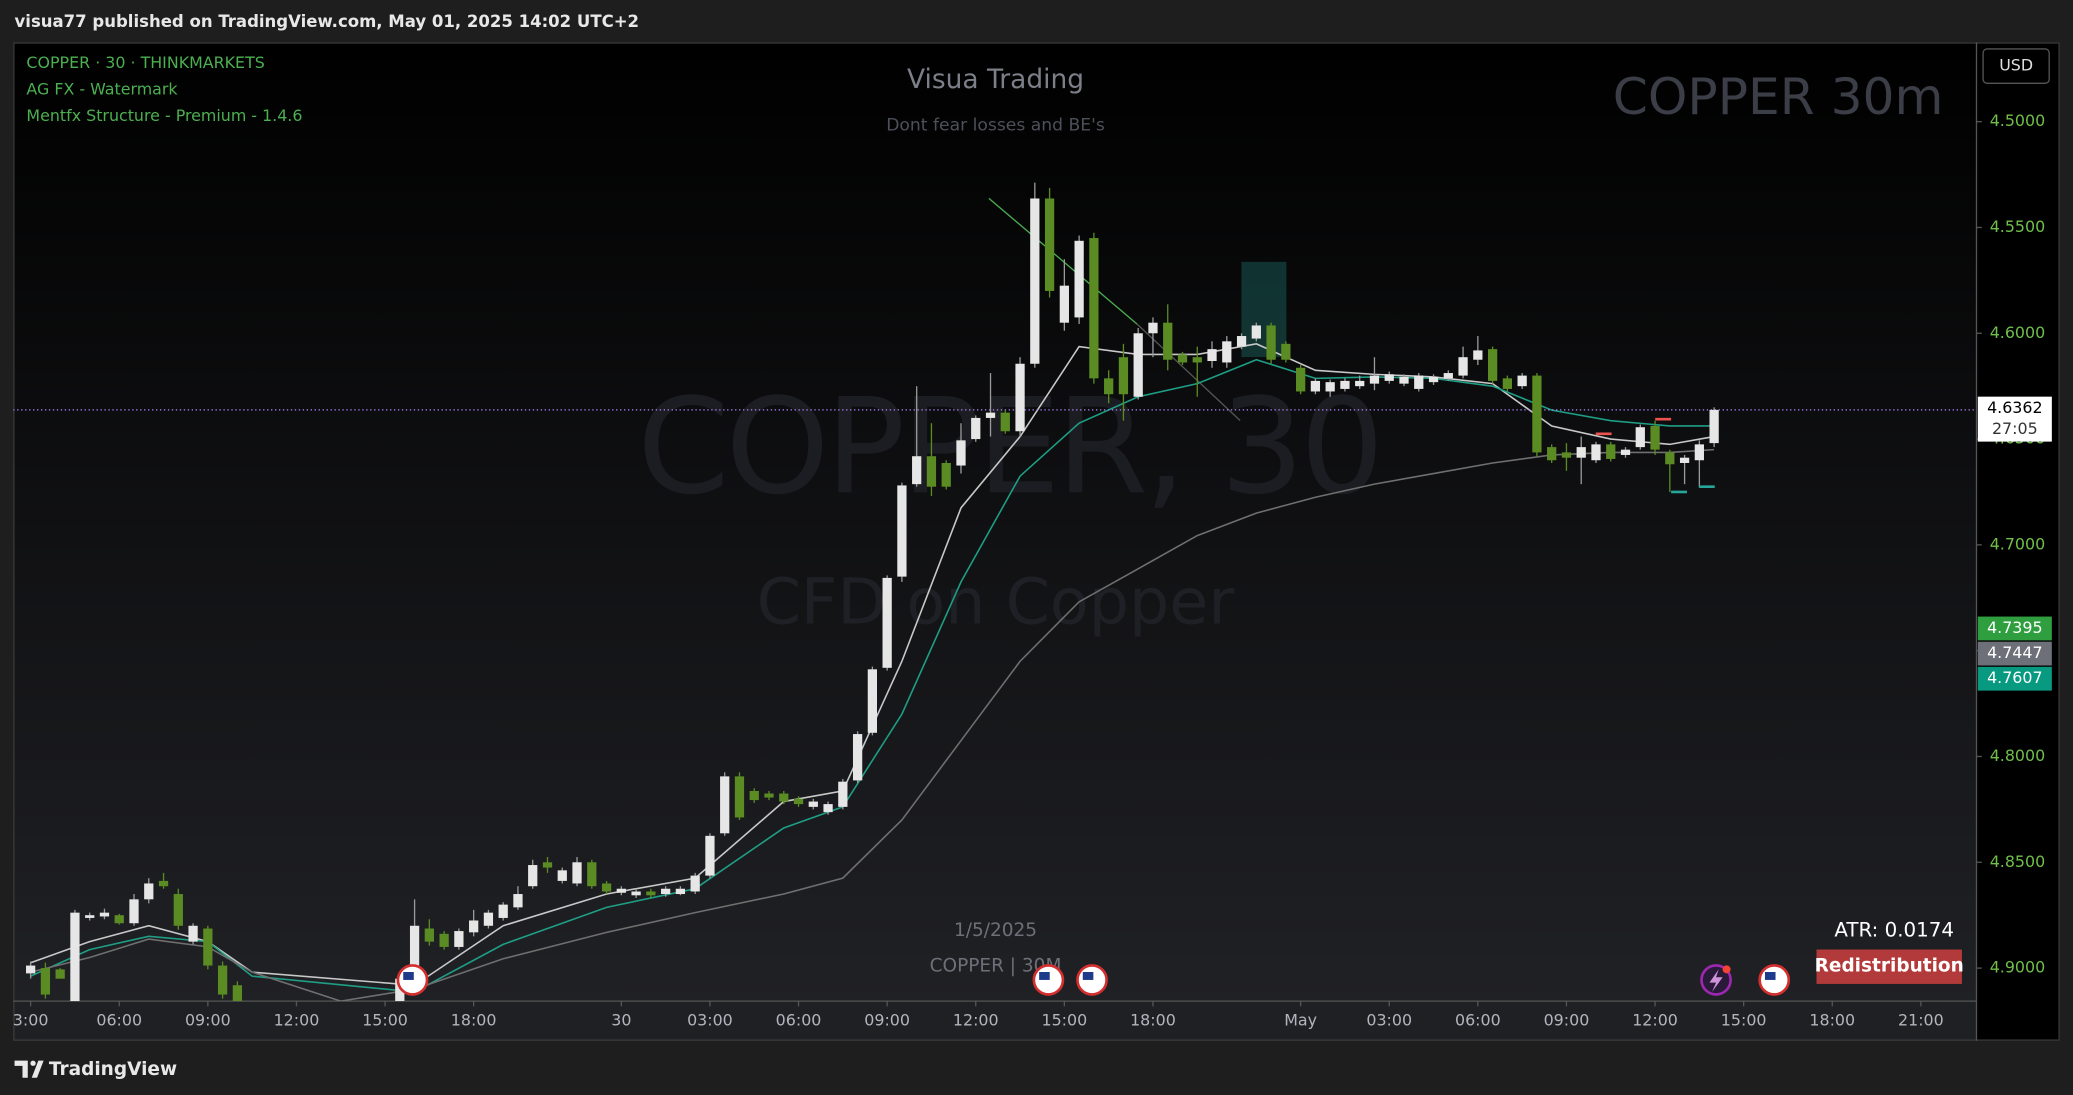 This screenshot has height=1095, width=2073. What do you see at coordinates (1778, 96) in the screenshot?
I see `watermark-symbol: COPPER 30m` at bounding box center [1778, 96].